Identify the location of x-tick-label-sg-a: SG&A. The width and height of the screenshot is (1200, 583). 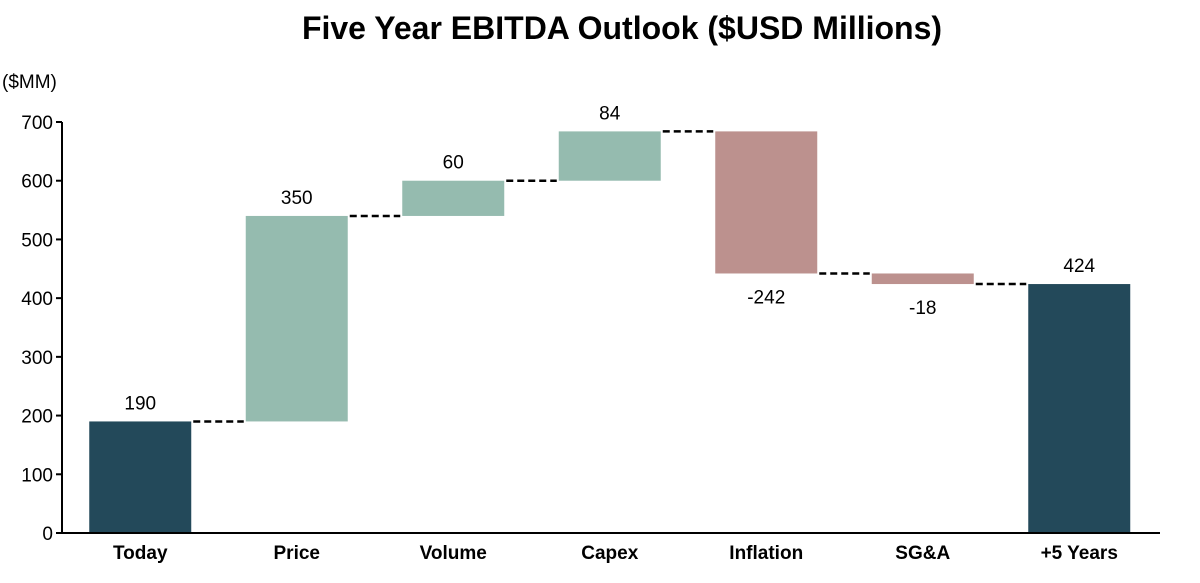
(922, 553).